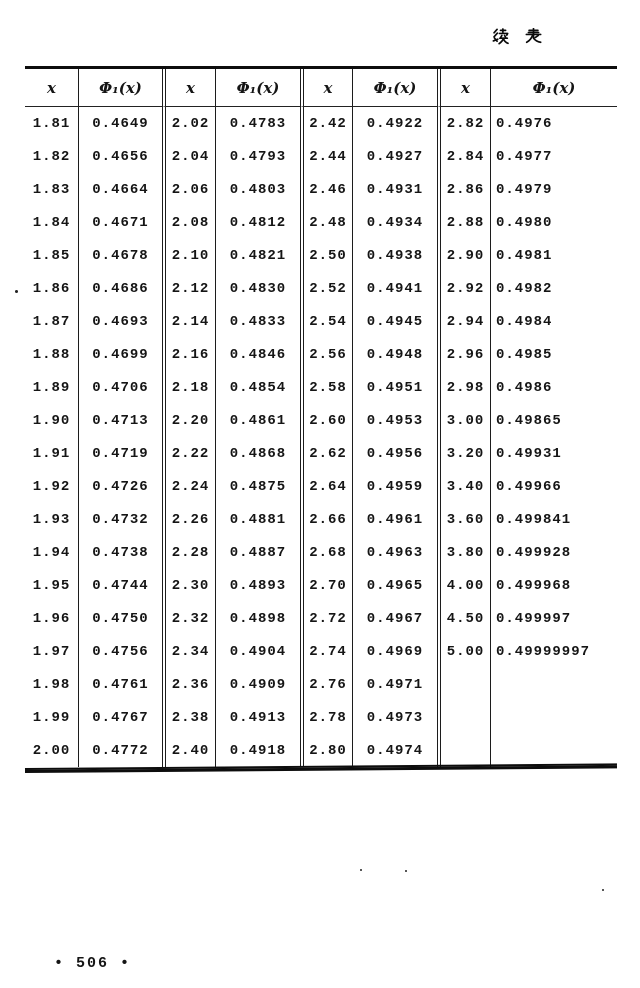 The height and width of the screenshot is (988, 640). I want to click on table-cell-phi: 0.4961, so click(394, 519).